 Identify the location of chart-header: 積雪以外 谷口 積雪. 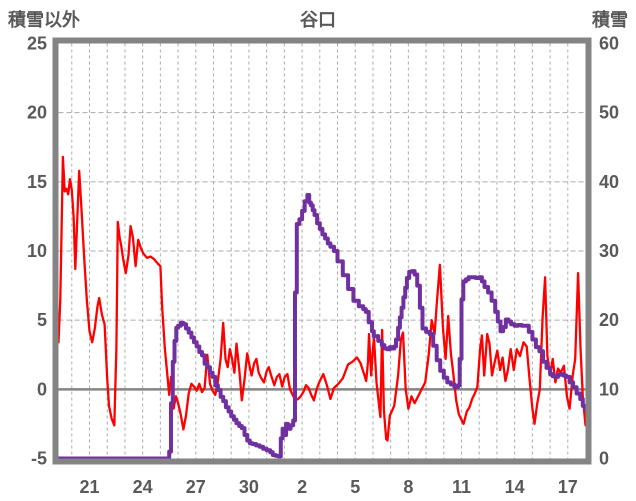
(318, 18).